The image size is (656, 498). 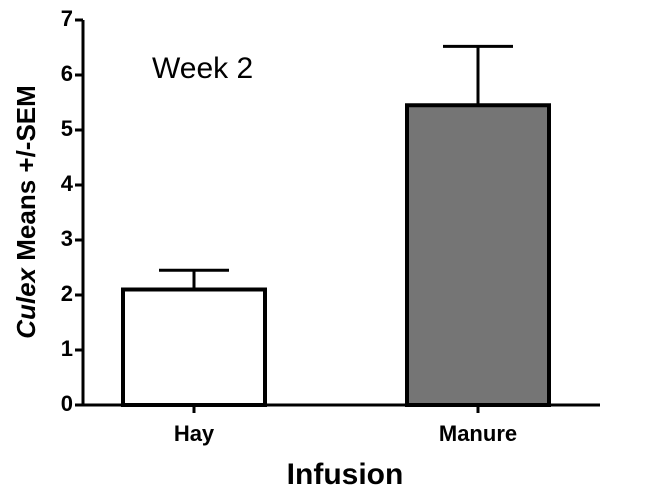 I want to click on x-tick-label: Manure, so click(x=478, y=433).